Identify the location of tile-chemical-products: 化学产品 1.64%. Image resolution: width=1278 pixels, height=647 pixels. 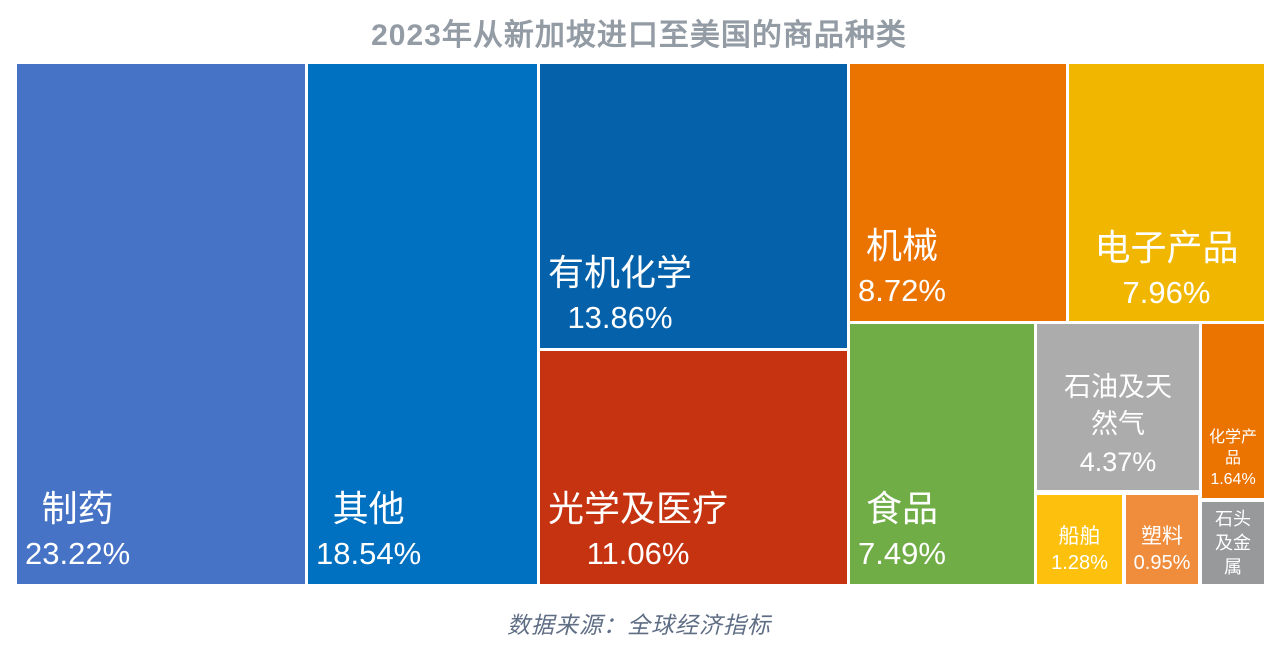
(1233, 411).